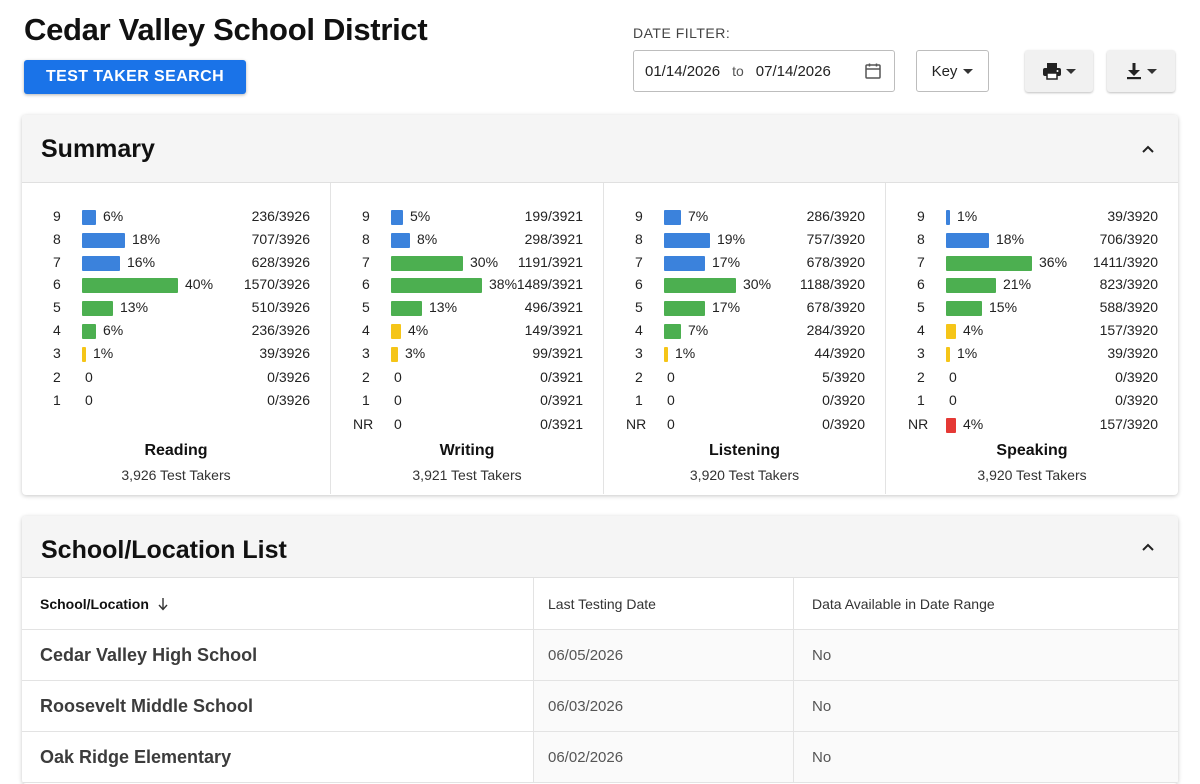 This screenshot has height=784, width=1200. Describe the element at coordinates (147, 705) in the screenshot. I see `school-name: Roosevelt Middle School` at that location.